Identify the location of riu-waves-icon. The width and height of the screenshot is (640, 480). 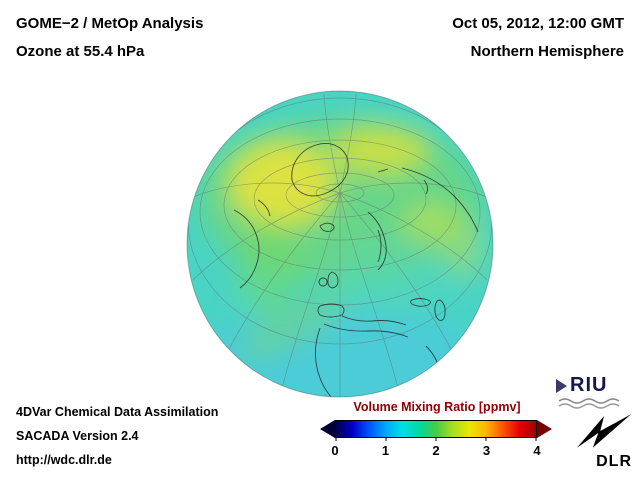
(589, 403).